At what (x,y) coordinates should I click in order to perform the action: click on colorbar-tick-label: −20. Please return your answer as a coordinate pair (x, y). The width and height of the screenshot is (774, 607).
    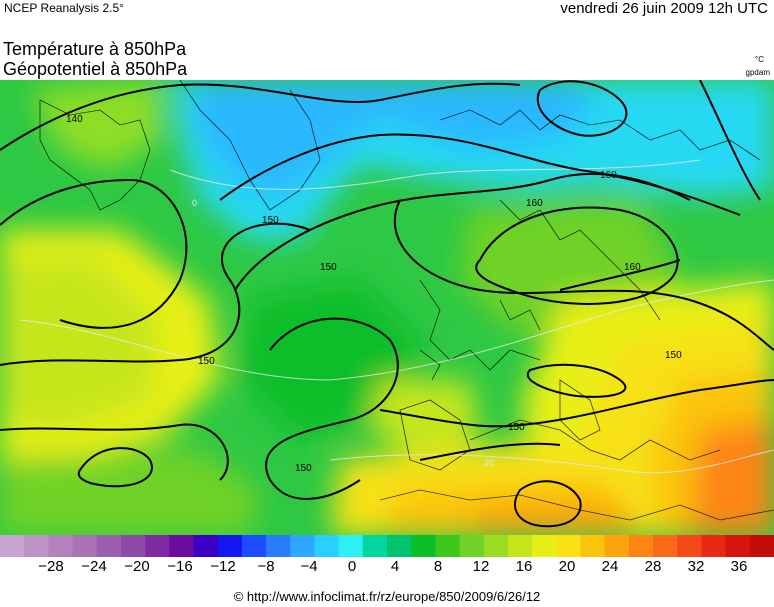
    Looking at the image, I should click on (137, 566).